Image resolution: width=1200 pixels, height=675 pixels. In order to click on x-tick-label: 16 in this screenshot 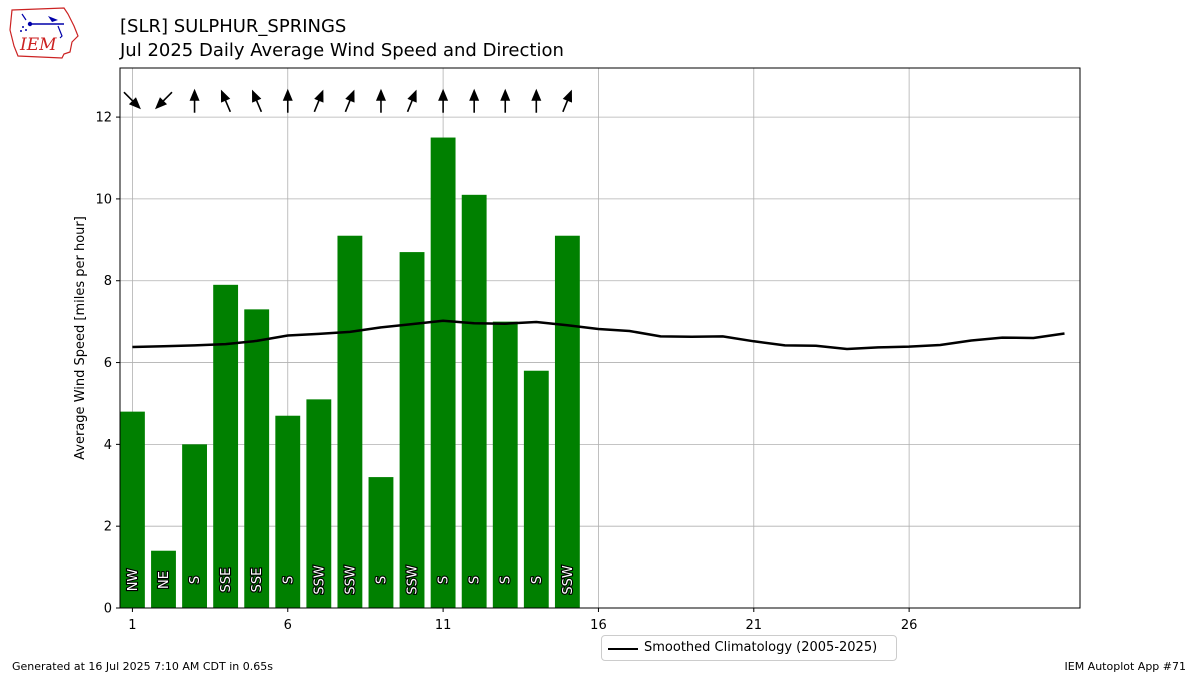, I will do `click(598, 625)`.